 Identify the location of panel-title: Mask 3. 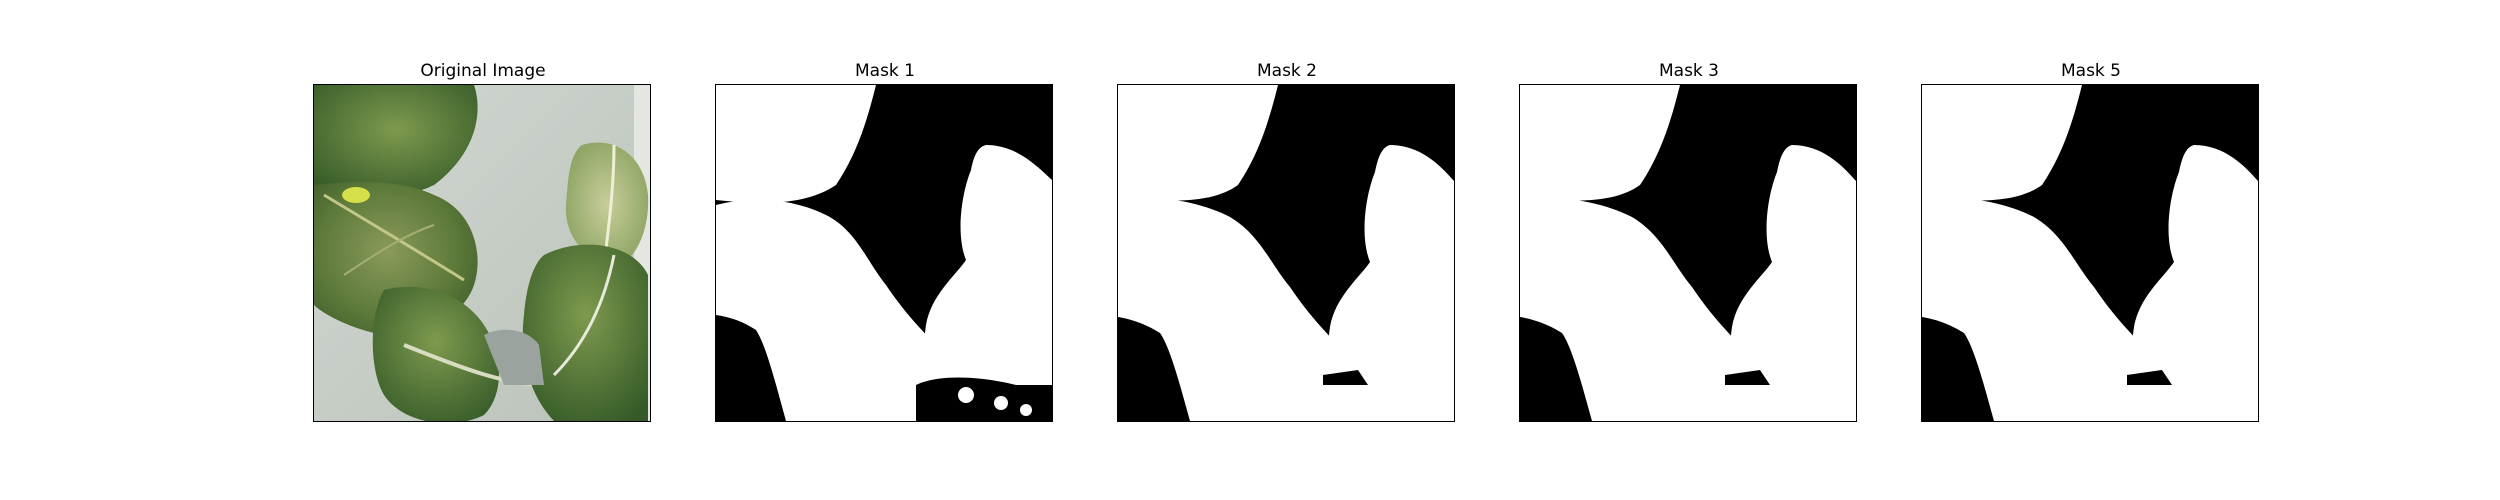
(1688, 71).